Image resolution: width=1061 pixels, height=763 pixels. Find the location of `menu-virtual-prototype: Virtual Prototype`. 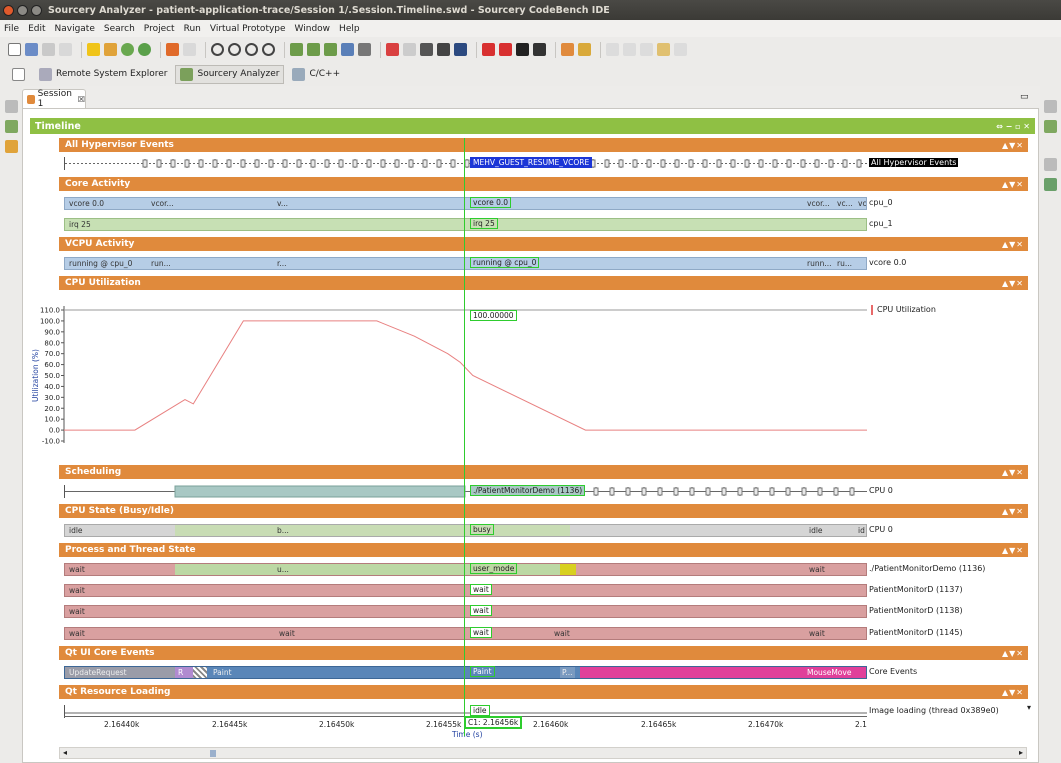

menu-virtual-prototype: Virtual Prototype is located at coordinates (247, 28).